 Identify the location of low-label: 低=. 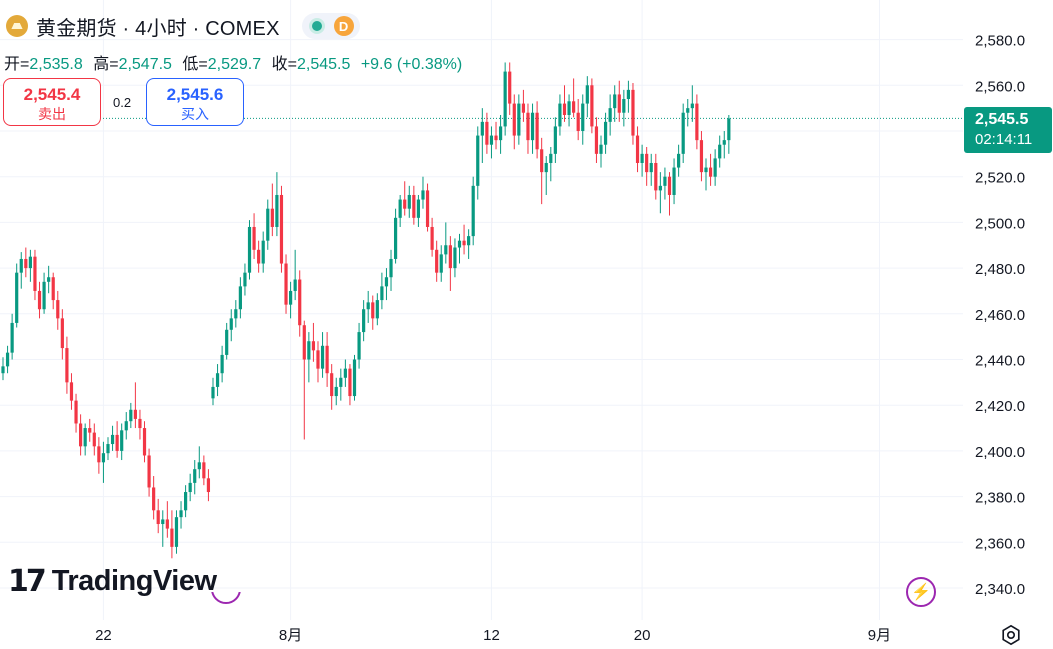
(195, 64).